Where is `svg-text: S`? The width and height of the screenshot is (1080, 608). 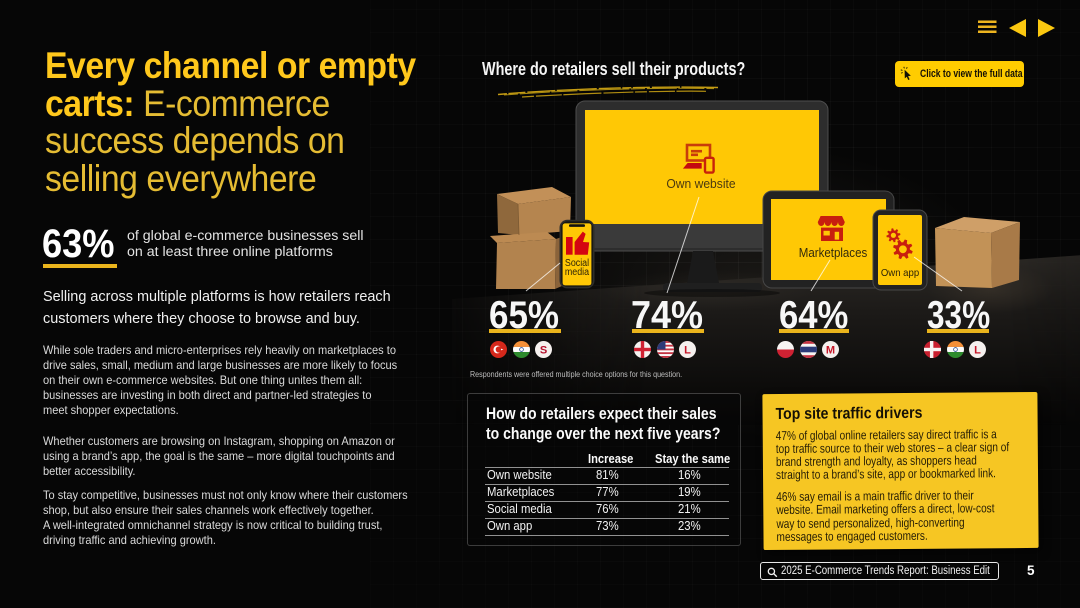
svg-text: S is located at coordinates (543, 350).